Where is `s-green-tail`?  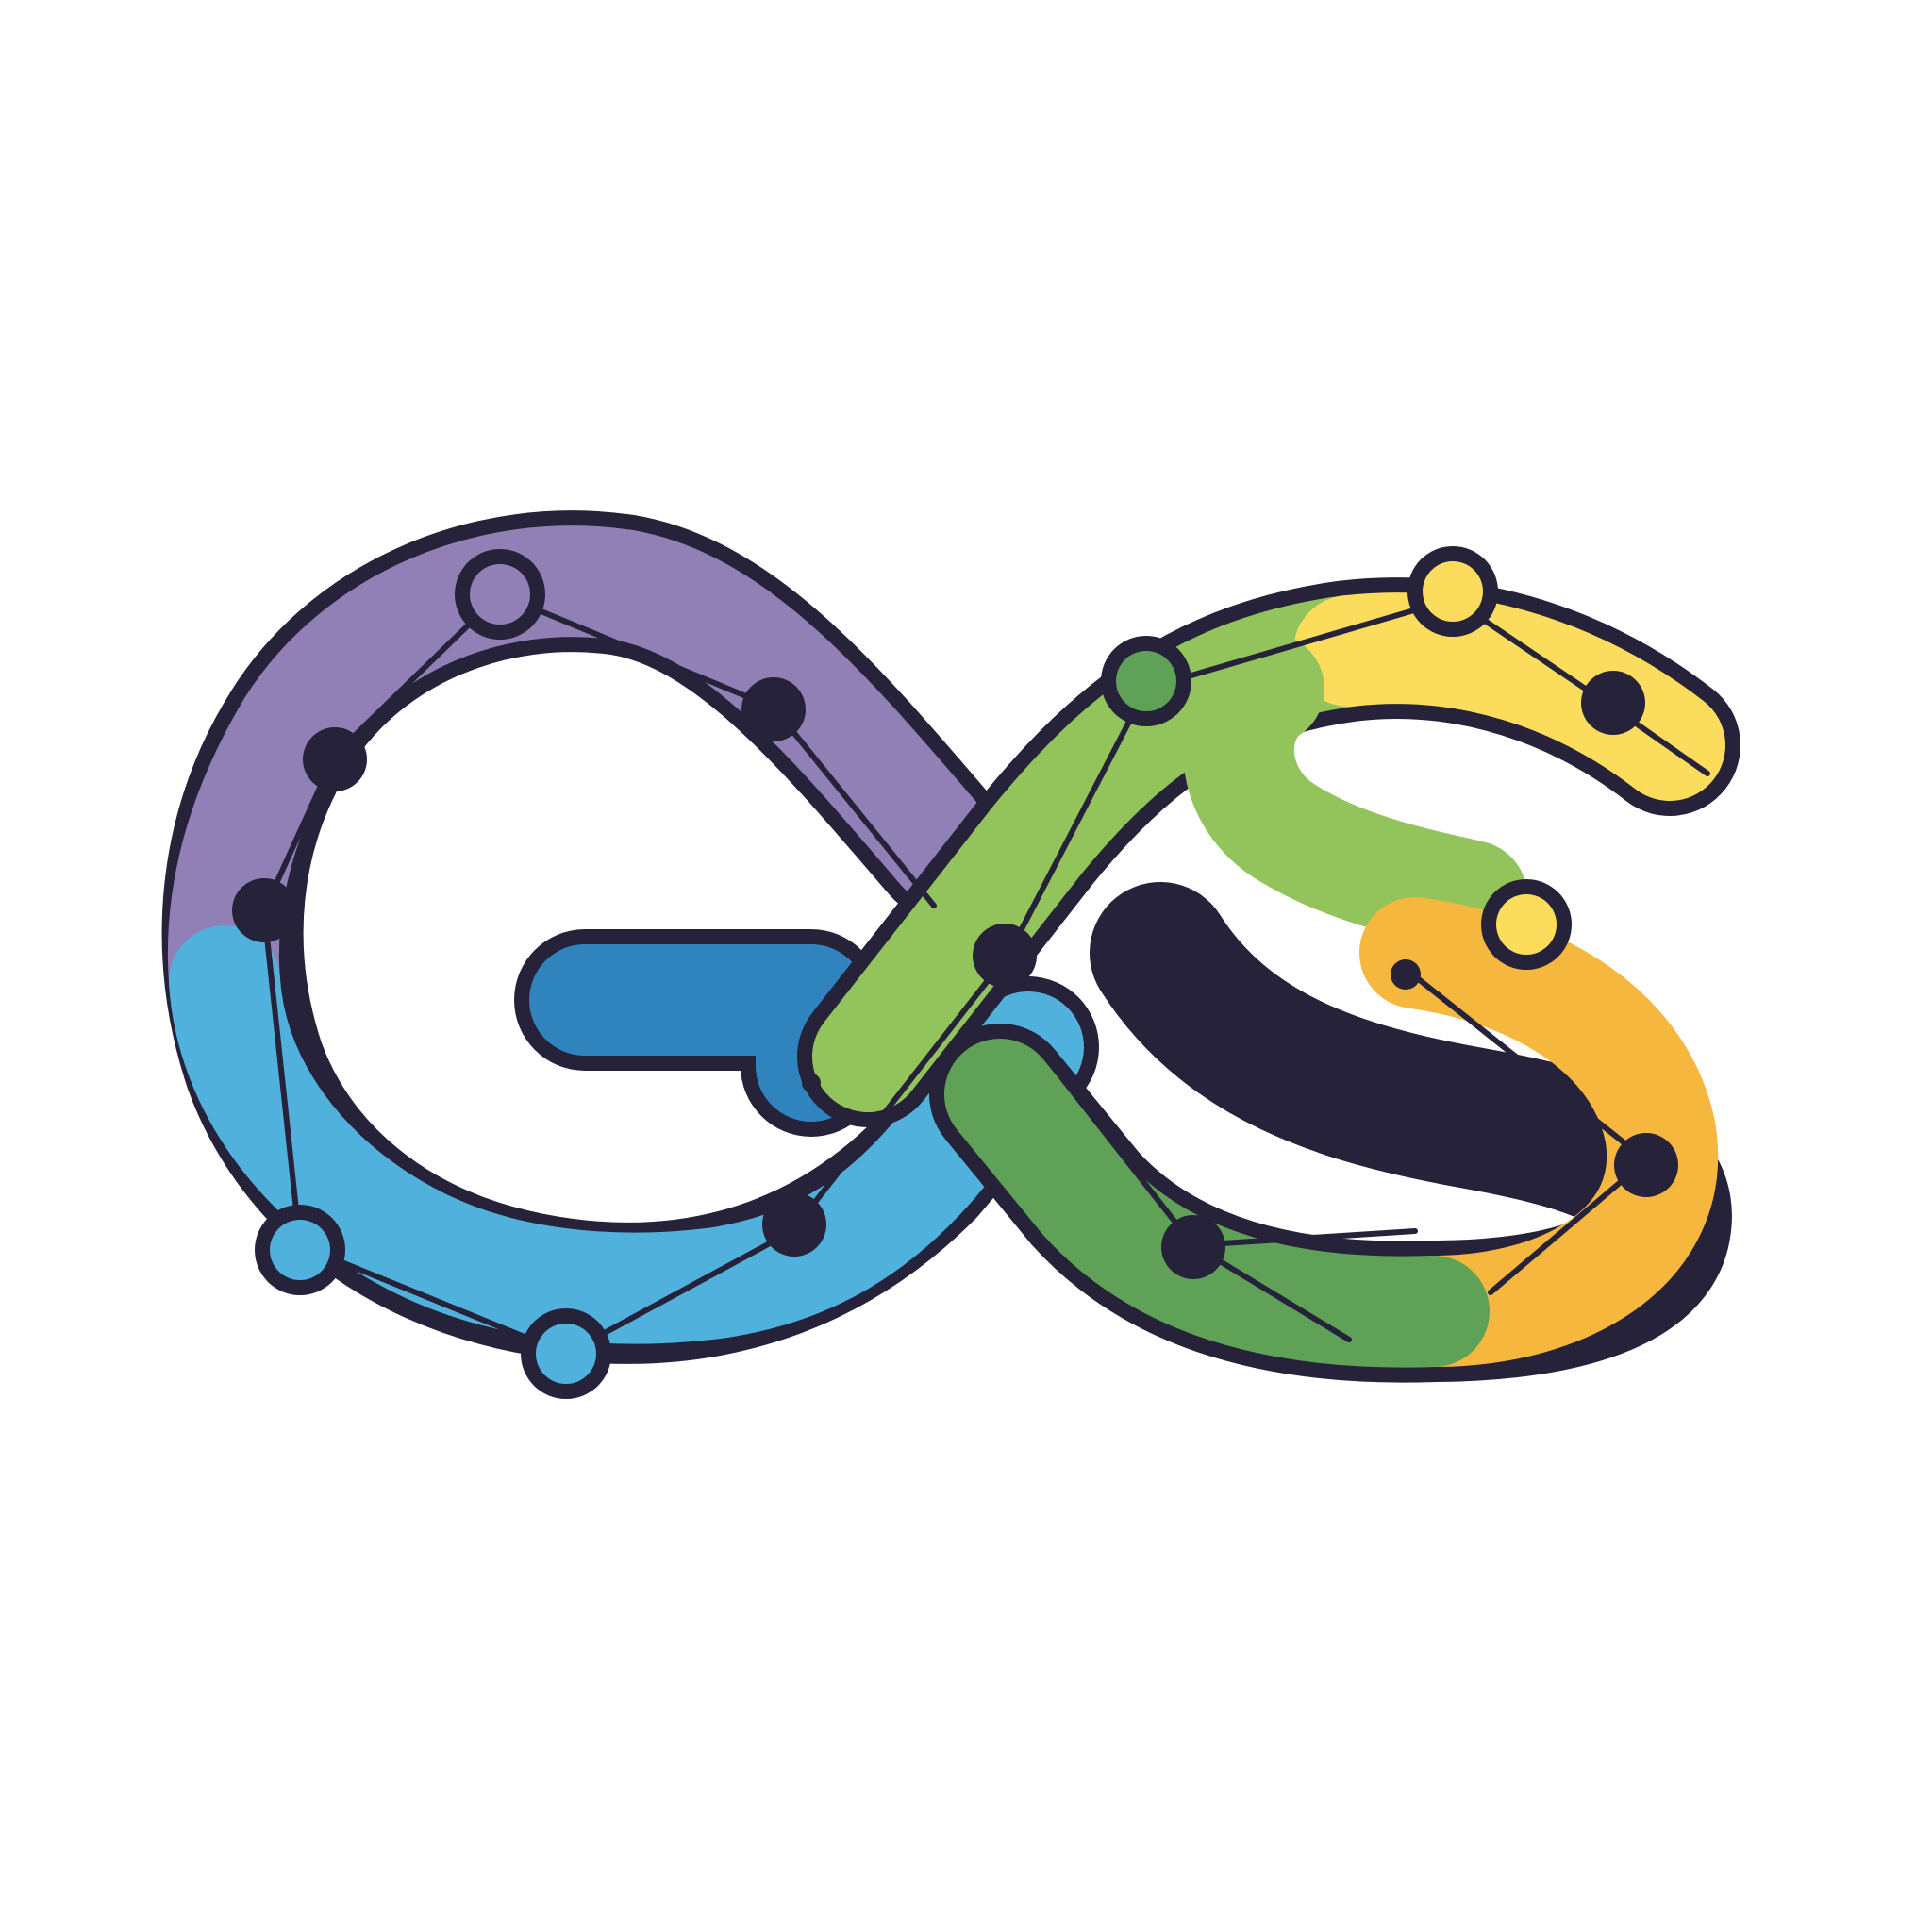
s-green-tail is located at coordinates (1217, 1204).